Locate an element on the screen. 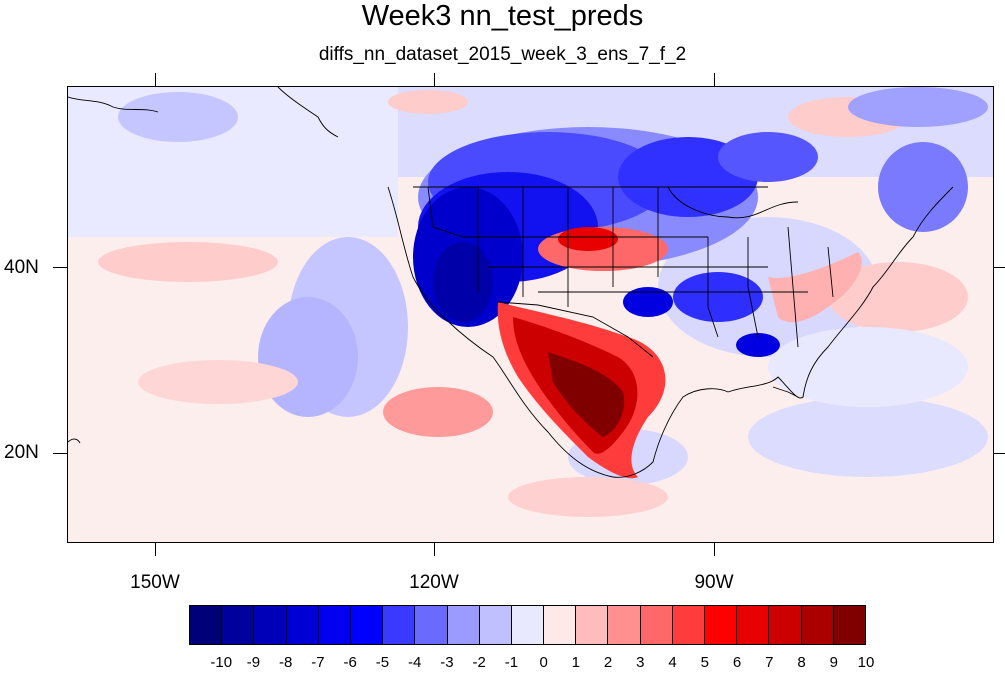 The width and height of the screenshot is (1005, 673). colorbar-label: 7 is located at coordinates (769, 662).